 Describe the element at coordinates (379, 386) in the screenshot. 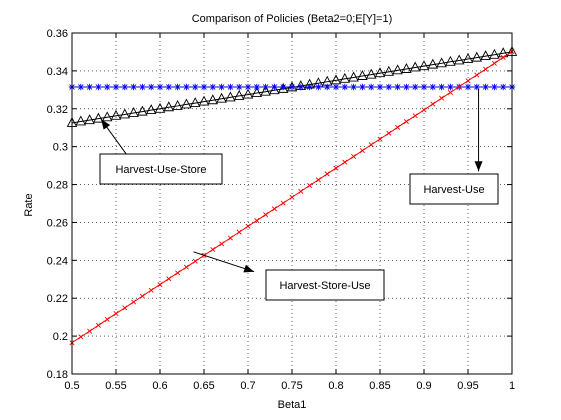

I see `x-tick-label: 0.85` at that location.